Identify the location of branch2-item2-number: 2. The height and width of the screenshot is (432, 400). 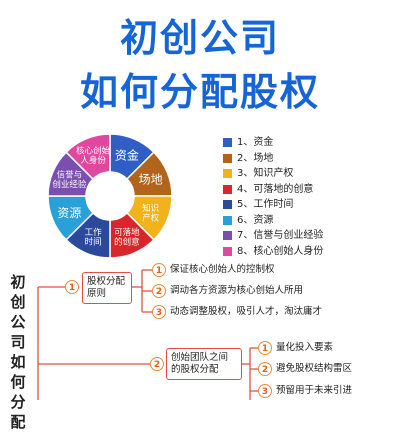
(265, 369).